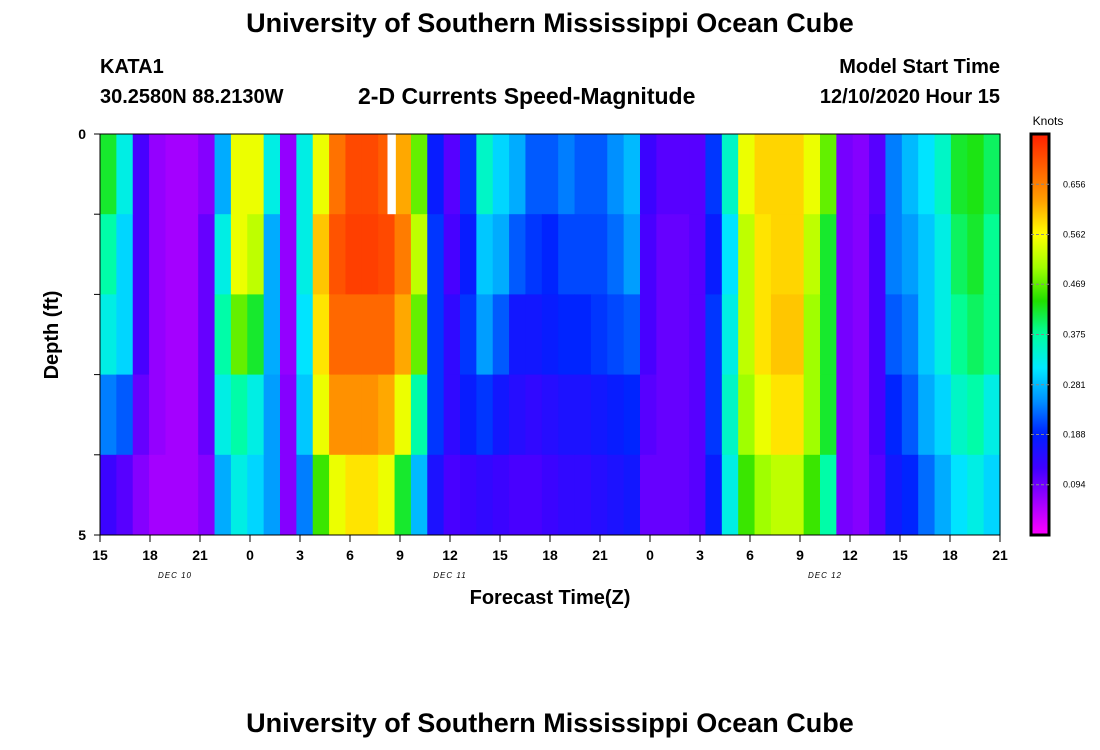  What do you see at coordinates (1074, 284) in the screenshot?
I see `colorbar-tick-label: 0.469` at bounding box center [1074, 284].